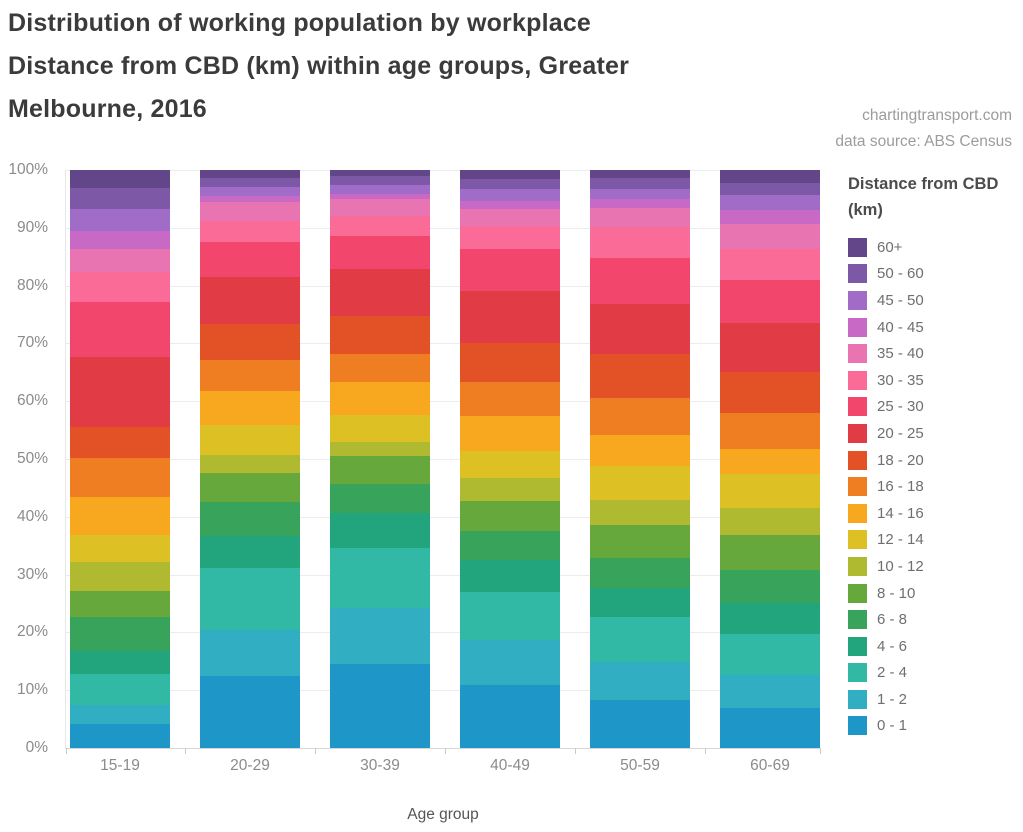 This screenshot has height=832, width=1023. Describe the element at coordinates (934, 460) in the screenshot. I see `legend-item-18-20: 18 - 20` at that location.